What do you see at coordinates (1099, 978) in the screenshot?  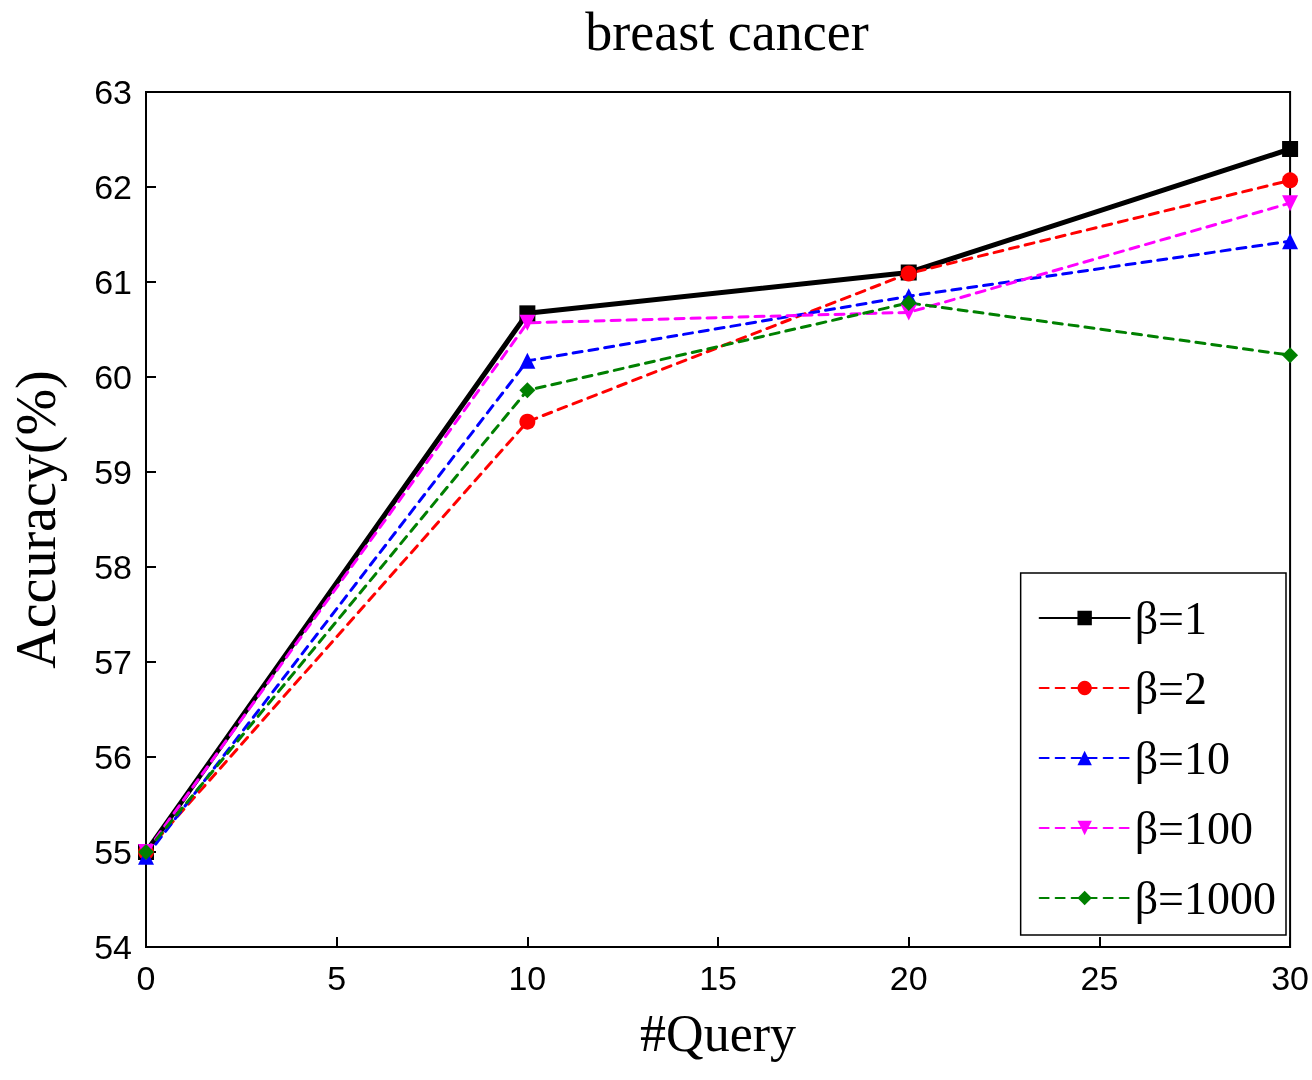 I see `x-tick-label: 25` at bounding box center [1099, 978].